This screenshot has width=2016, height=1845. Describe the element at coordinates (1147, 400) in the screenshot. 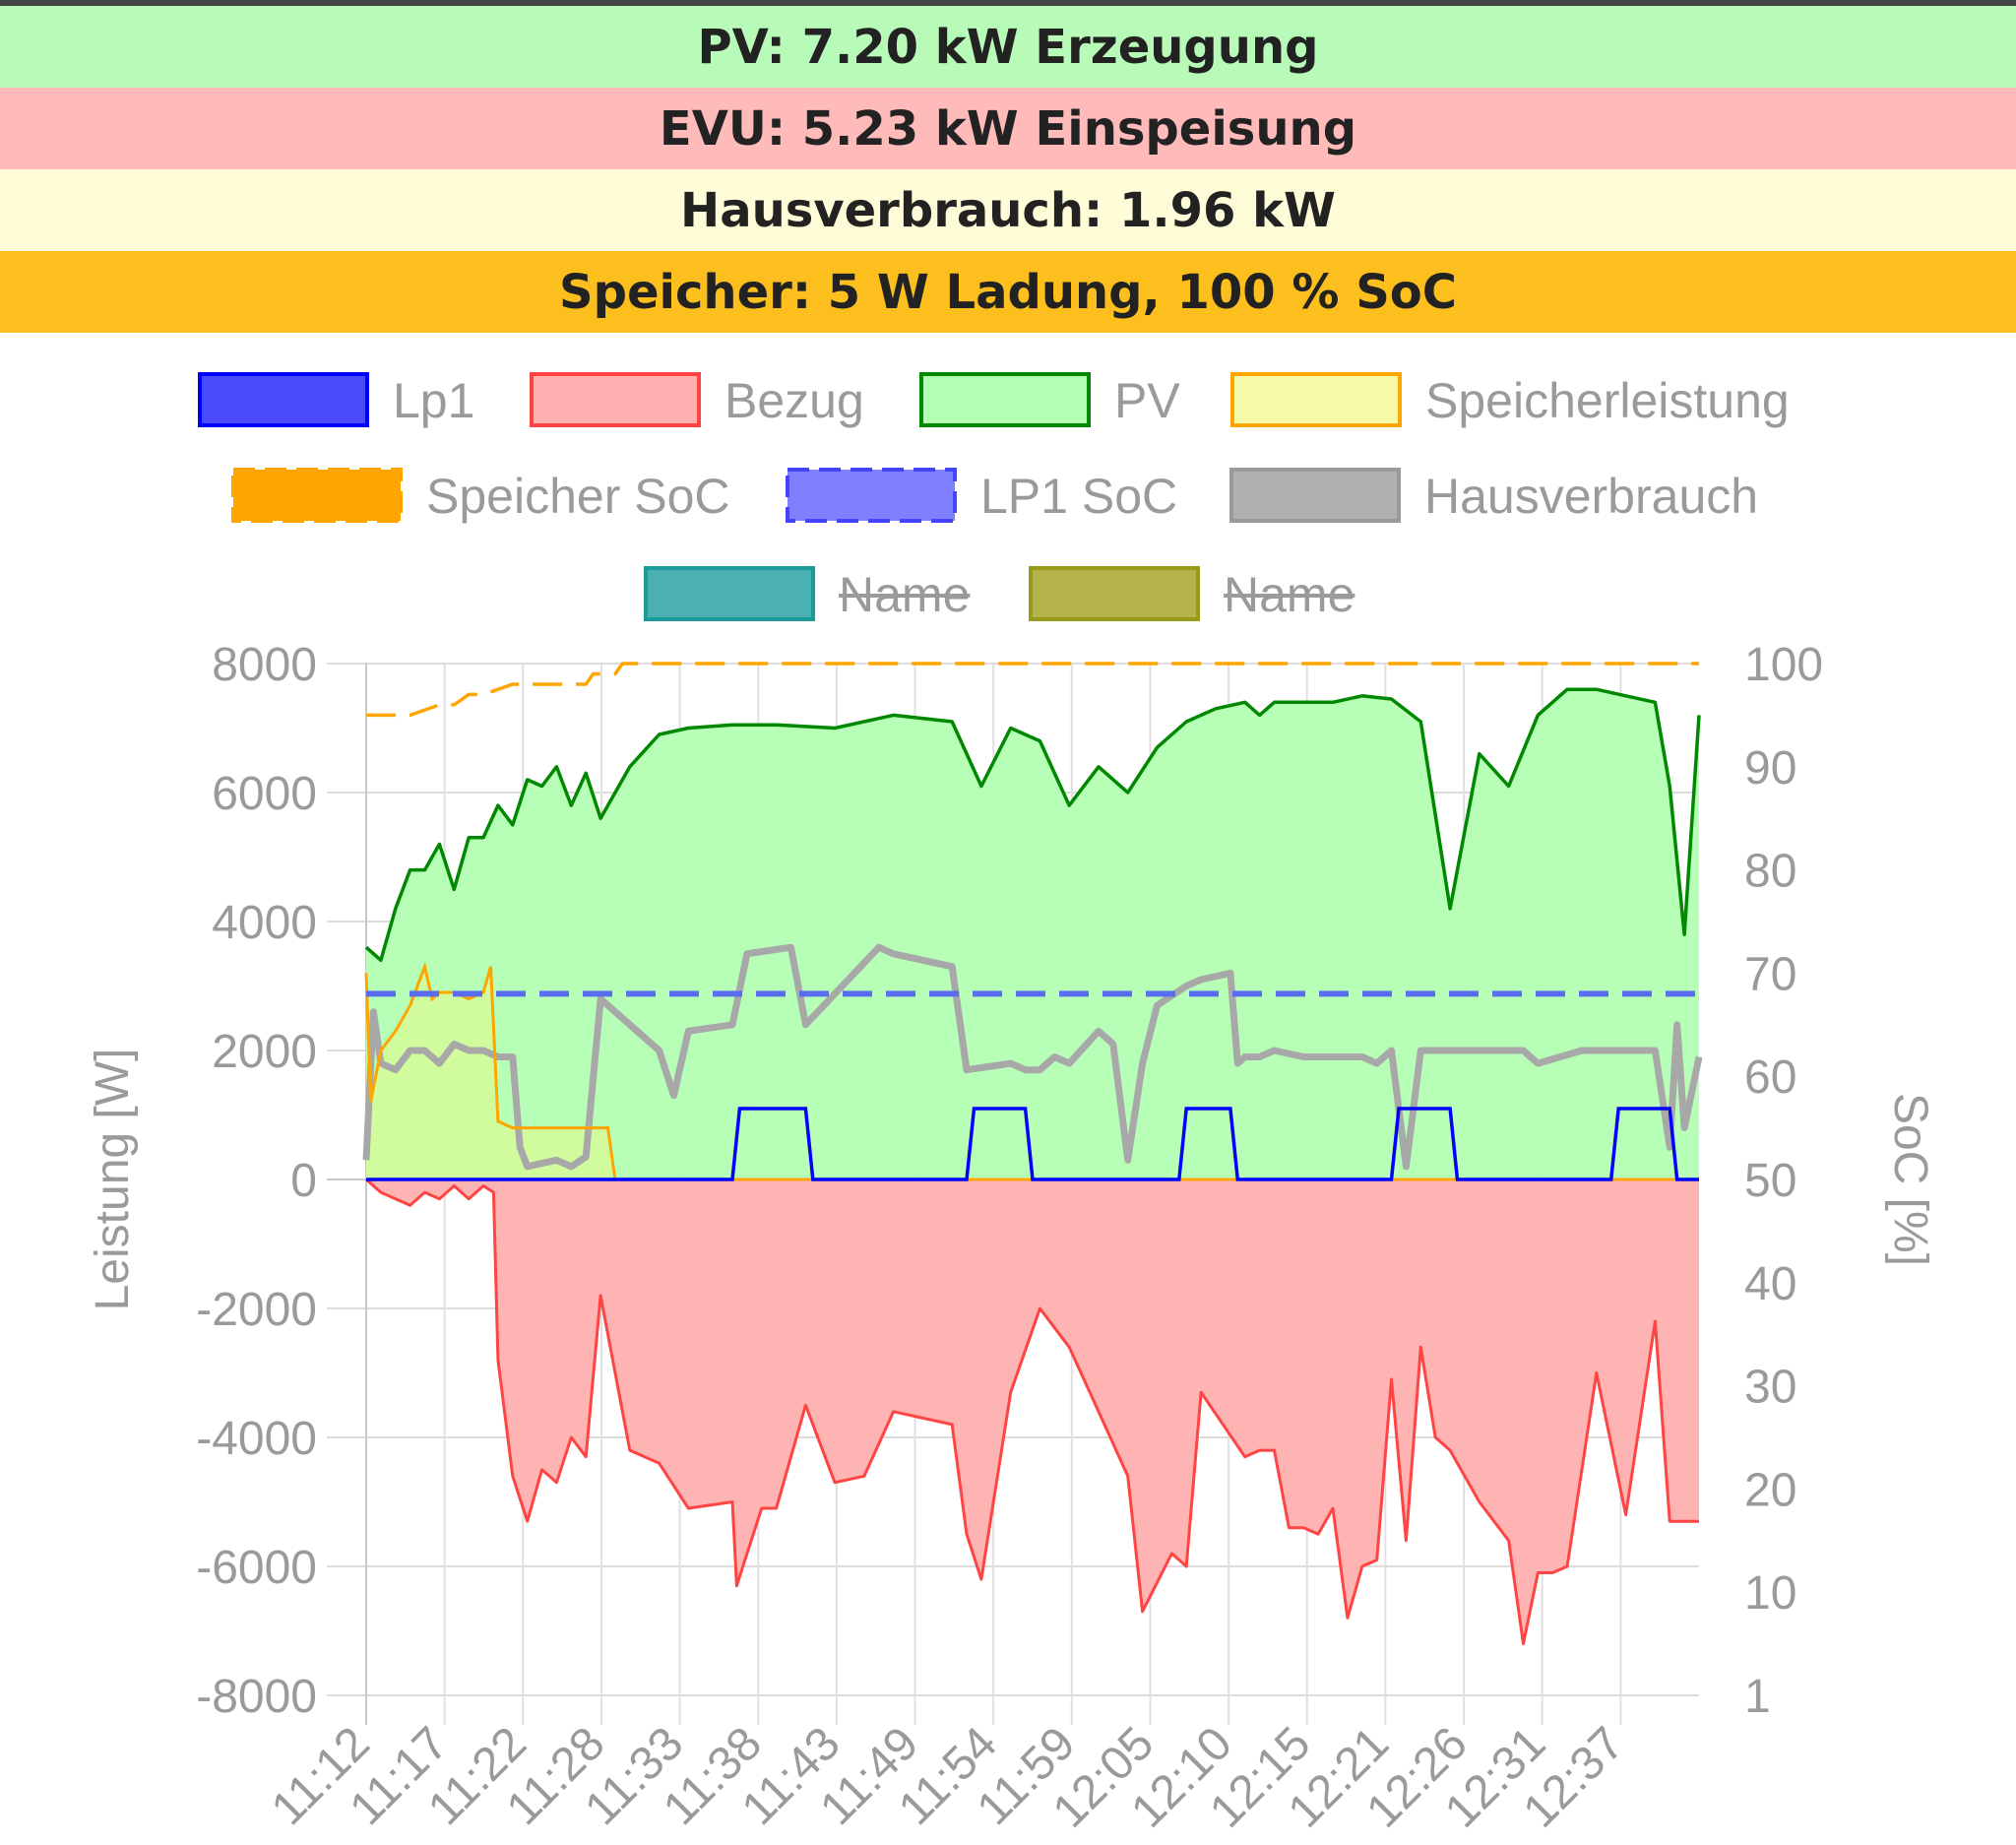

I see `legend-label: PV` at that location.